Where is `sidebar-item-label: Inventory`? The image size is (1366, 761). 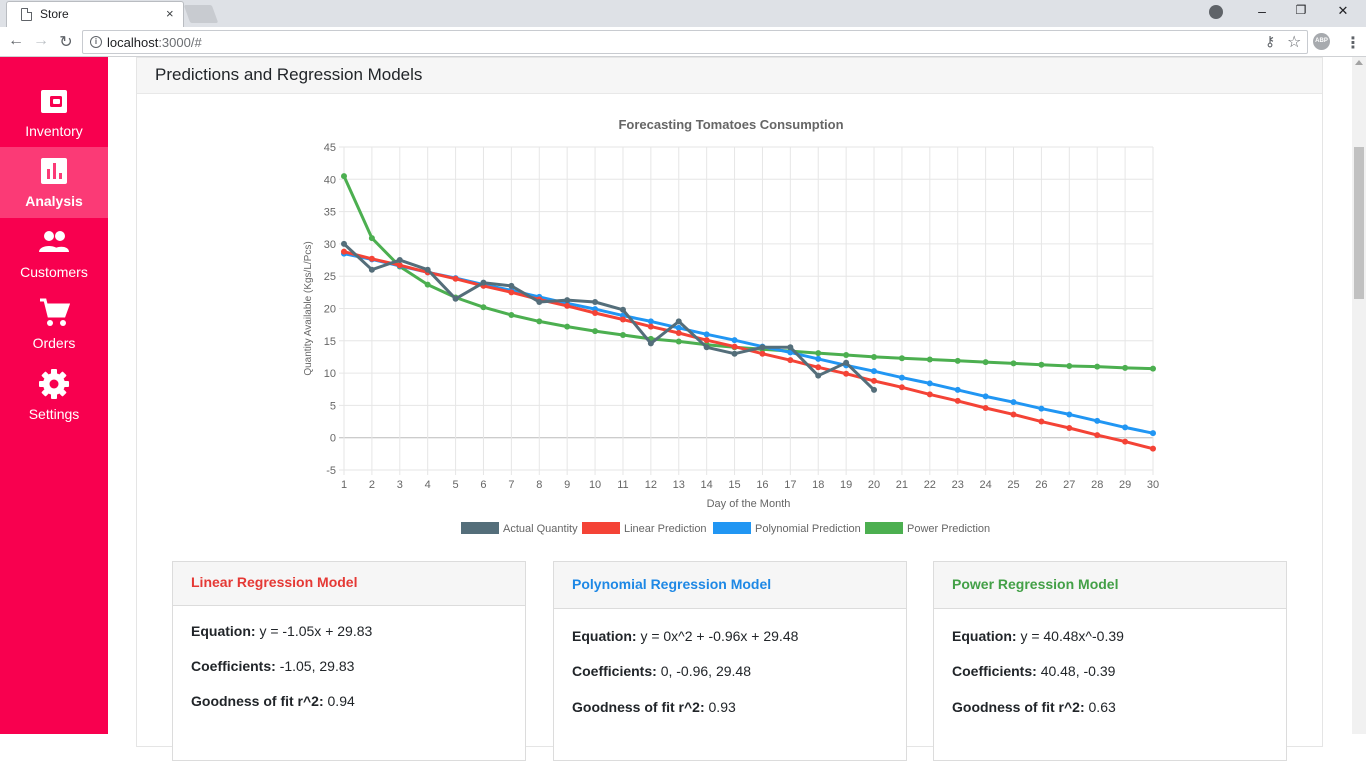 sidebar-item-label: Inventory is located at coordinates (54, 131).